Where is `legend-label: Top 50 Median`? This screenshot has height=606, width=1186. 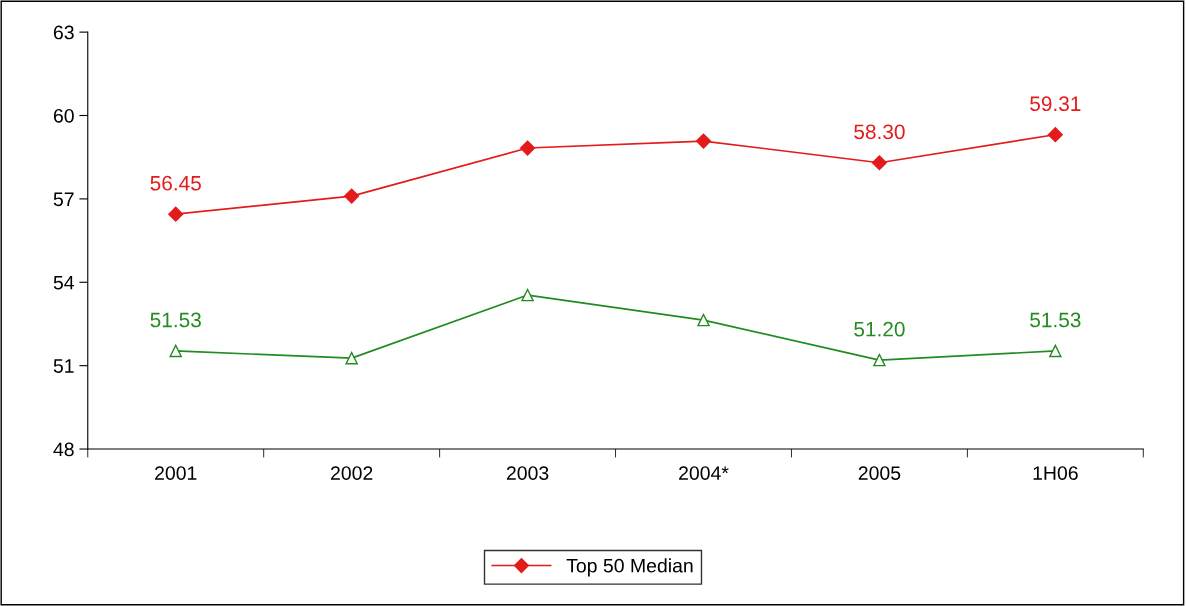
legend-label: Top 50 Median is located at coordinates (629, 567).